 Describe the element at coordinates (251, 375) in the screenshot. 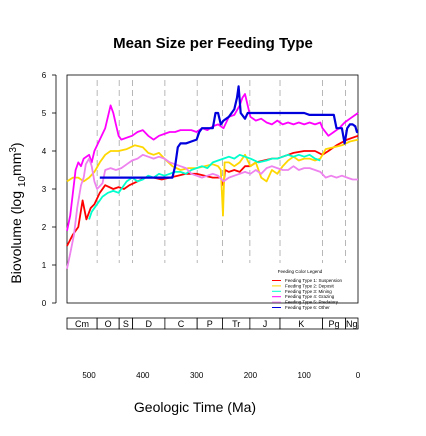

I see `x-tick-label-3: 200` at that location.